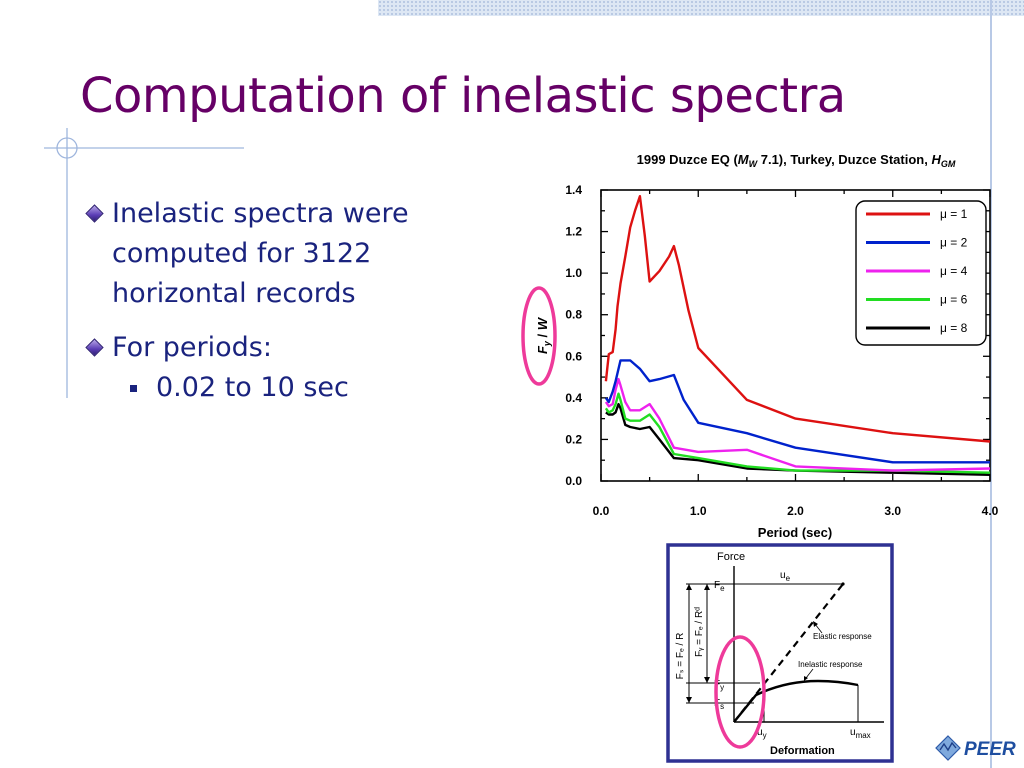  I want to click on legend-label: μ = 4, so click(954, 271).